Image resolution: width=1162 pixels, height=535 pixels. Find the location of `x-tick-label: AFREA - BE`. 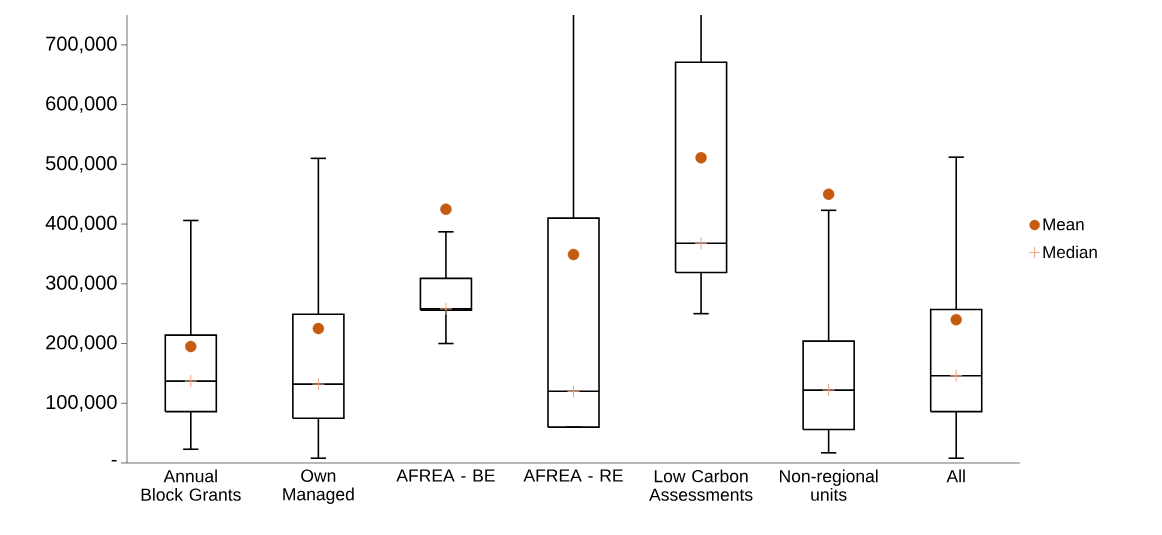

x-tick-label: AFREA - BE is located at coordinates (445, 475).